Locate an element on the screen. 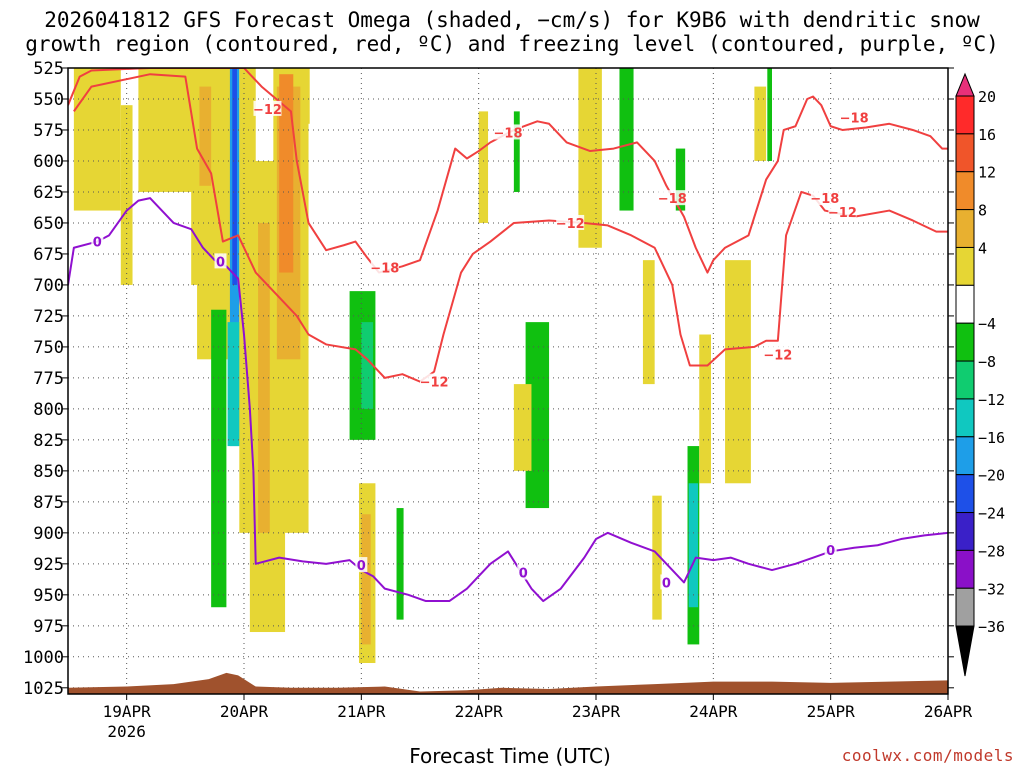  colorbar-label-4: 4 is located at coordinates (982, 248).